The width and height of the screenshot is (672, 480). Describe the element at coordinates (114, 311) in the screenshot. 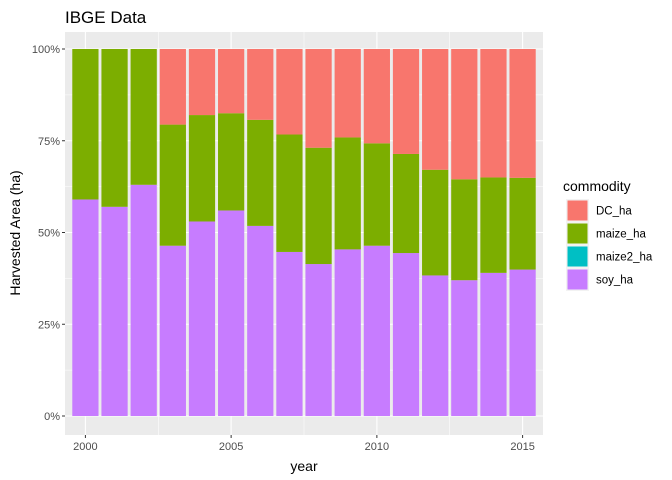

I see `bar-soy_ha-2001` at that location.